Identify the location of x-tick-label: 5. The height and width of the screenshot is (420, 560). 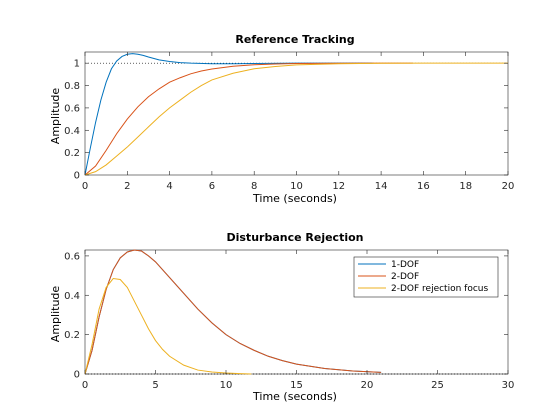
(155, 385).